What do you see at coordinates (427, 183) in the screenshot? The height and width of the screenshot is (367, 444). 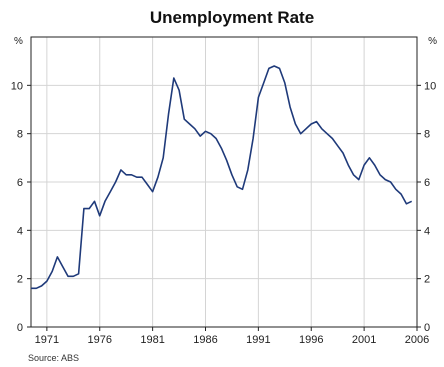 I see `y-tick-label-right: 6` at bounding box center [427, 183].